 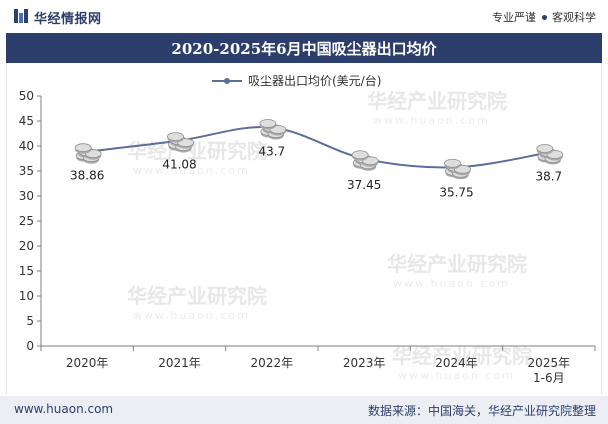 What do you see at coordinates (549, 378) in the screenshot?
I see `x-tick-label: 1-6月` at bounding box center [549, 378].